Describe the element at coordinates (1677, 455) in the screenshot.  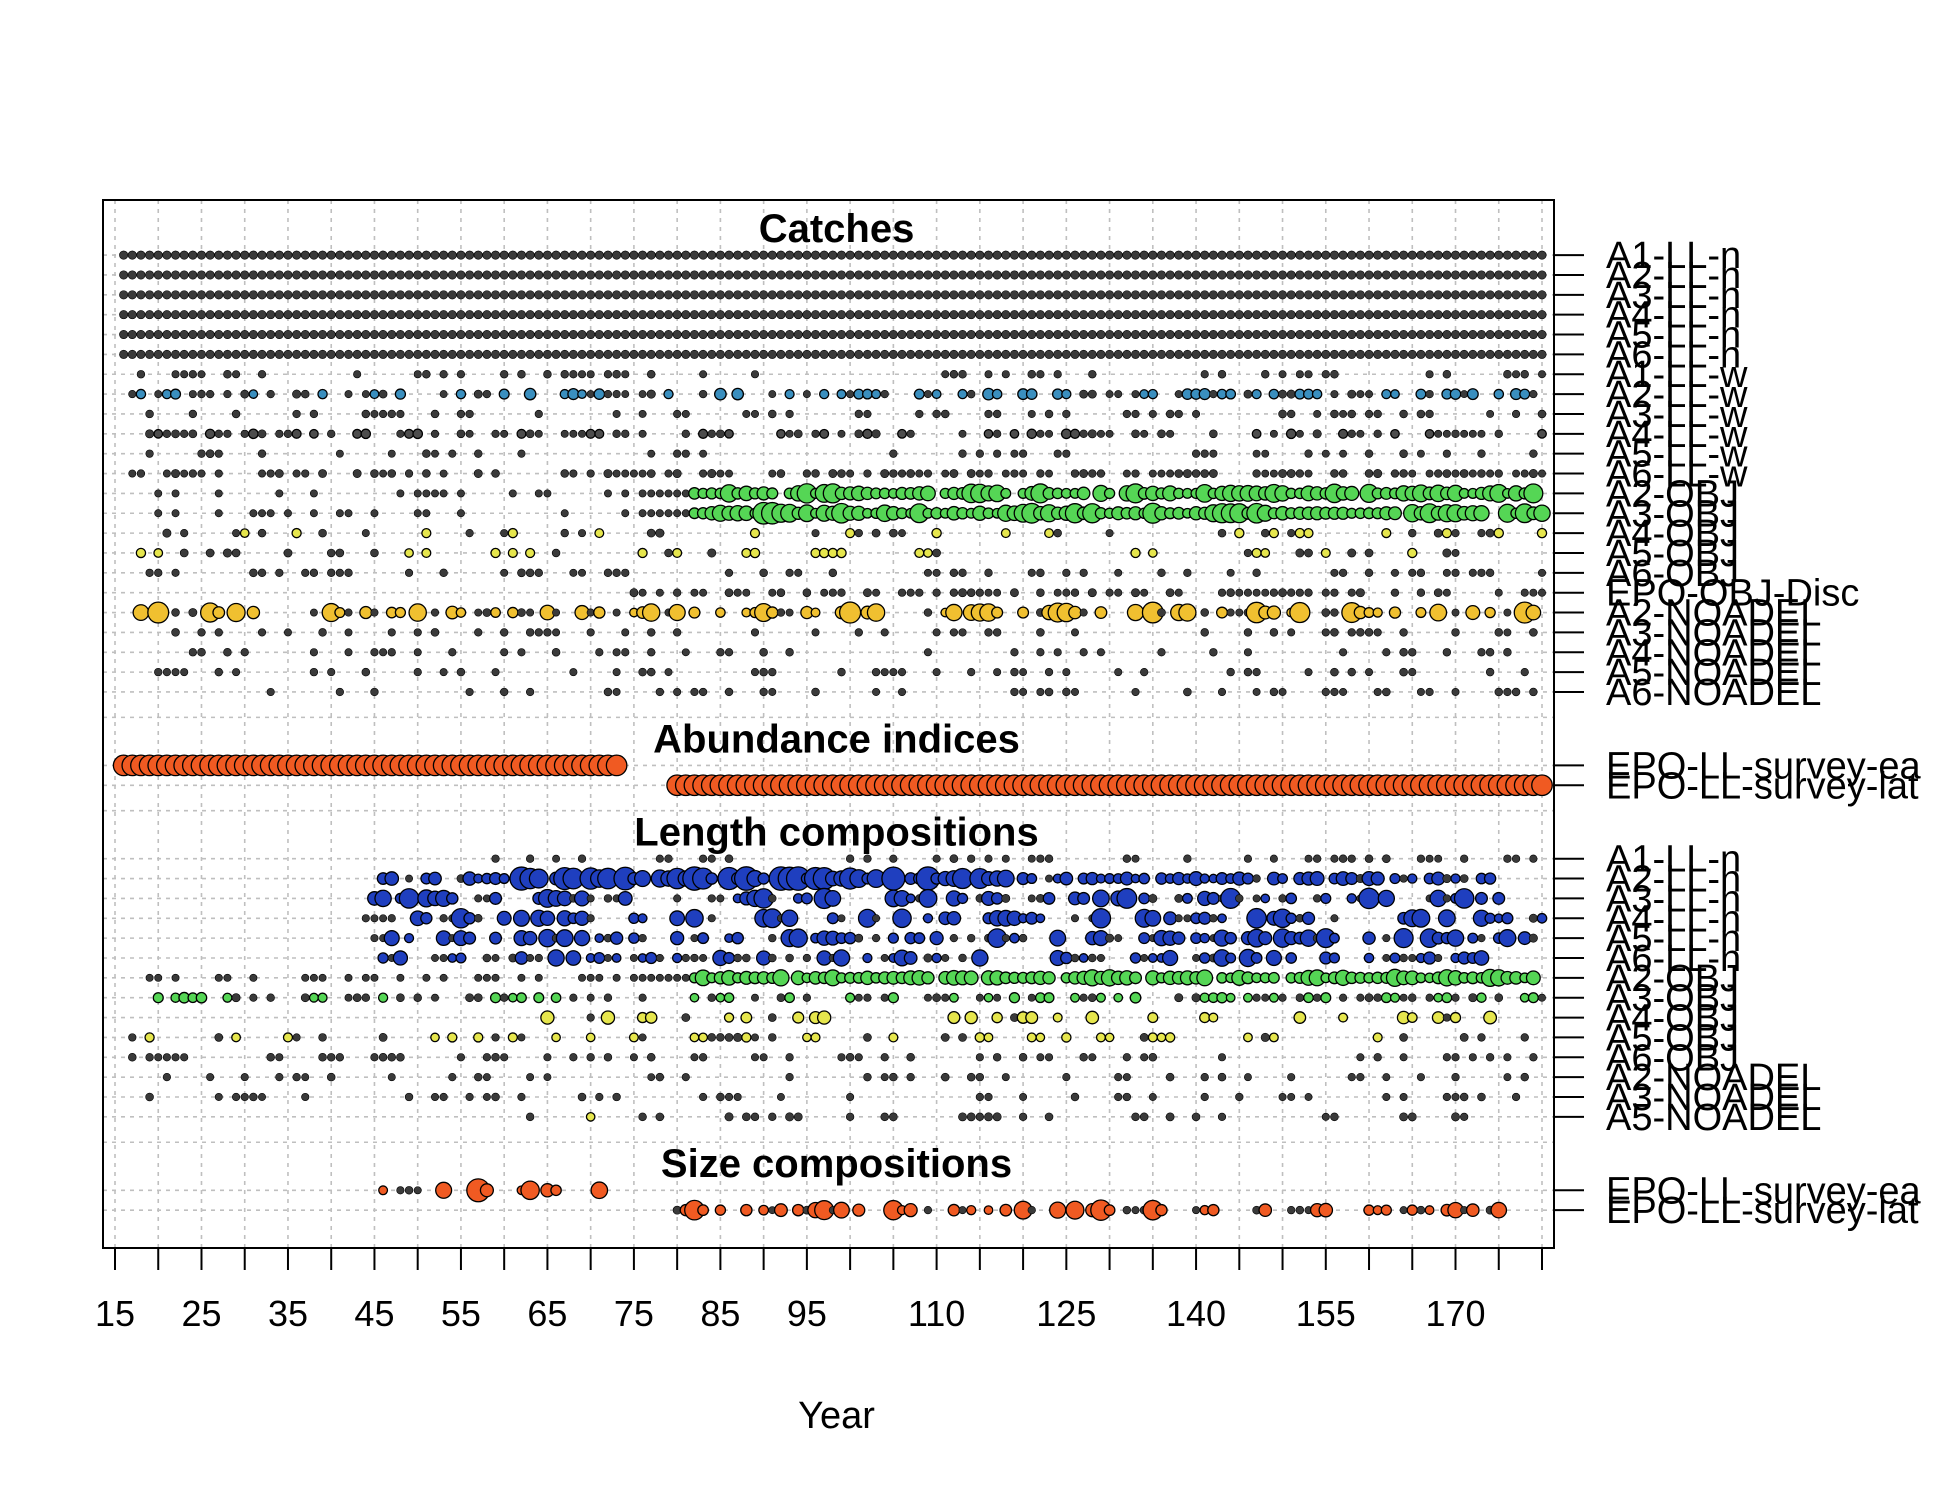
I see `row-label: A5-LL-w` at that location.